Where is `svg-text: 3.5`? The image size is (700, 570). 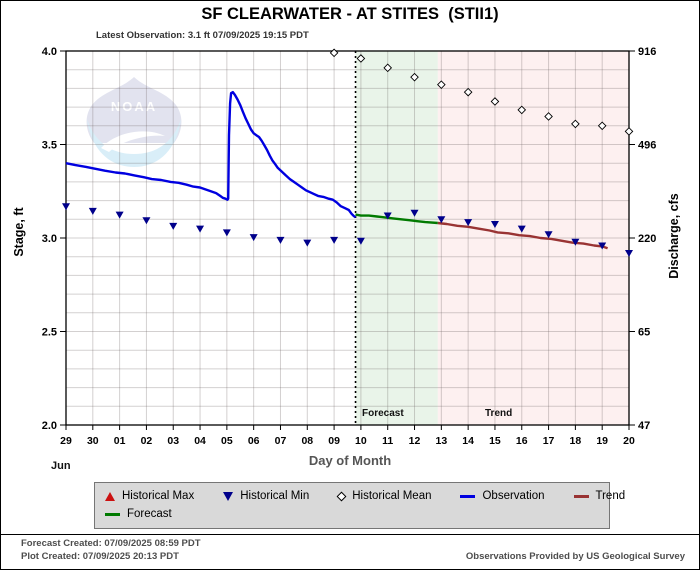
svg-text: 3.5 is located at coordinates (49, 146).